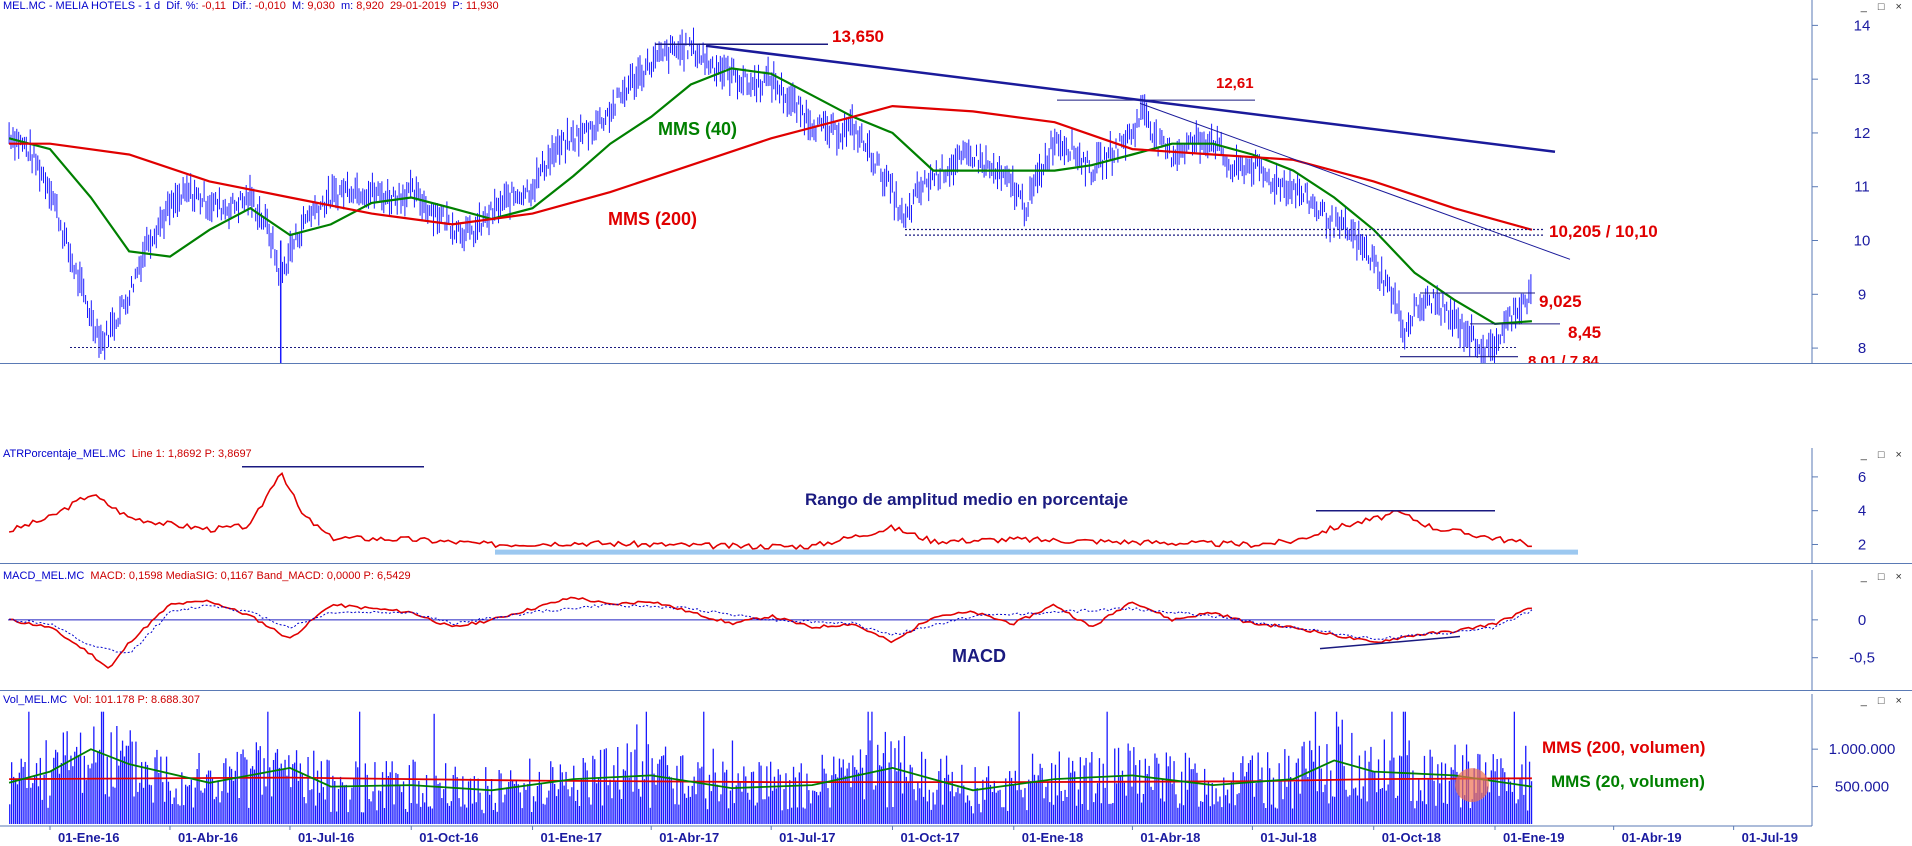 This screenshot has width=1912, height=846. I want to click on volume-panel-title: Vol_MEL.MC Vol: 101.178 P: 8.688.307, so click(101, 700).